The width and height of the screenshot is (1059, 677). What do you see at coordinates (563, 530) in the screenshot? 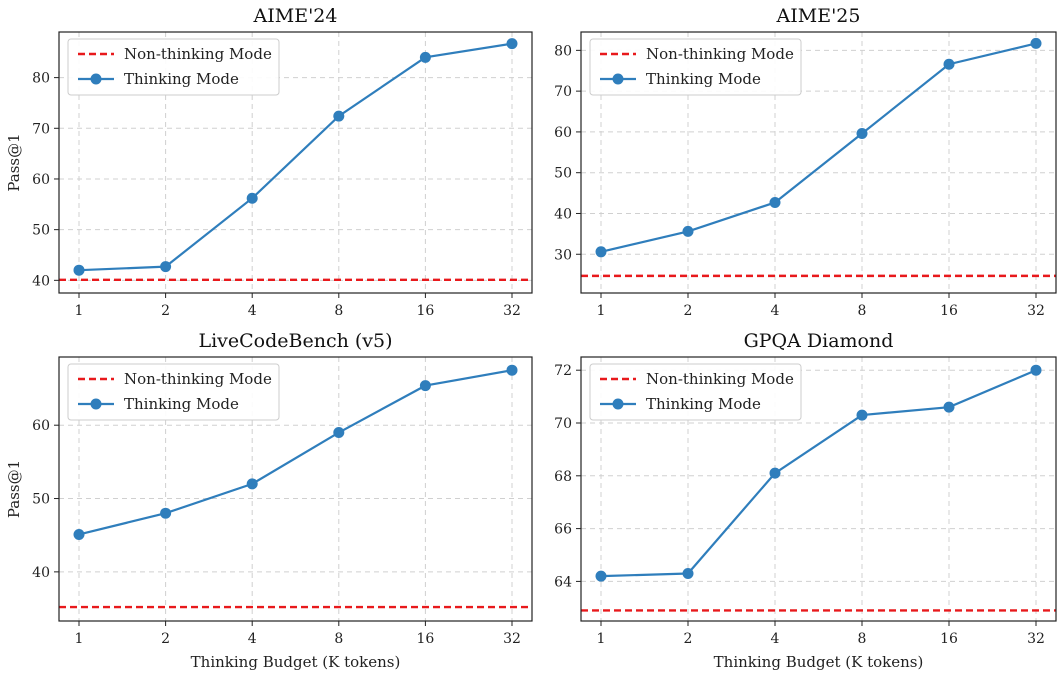
I see `y-tick-label: 66` at bounding box center [563, 530].